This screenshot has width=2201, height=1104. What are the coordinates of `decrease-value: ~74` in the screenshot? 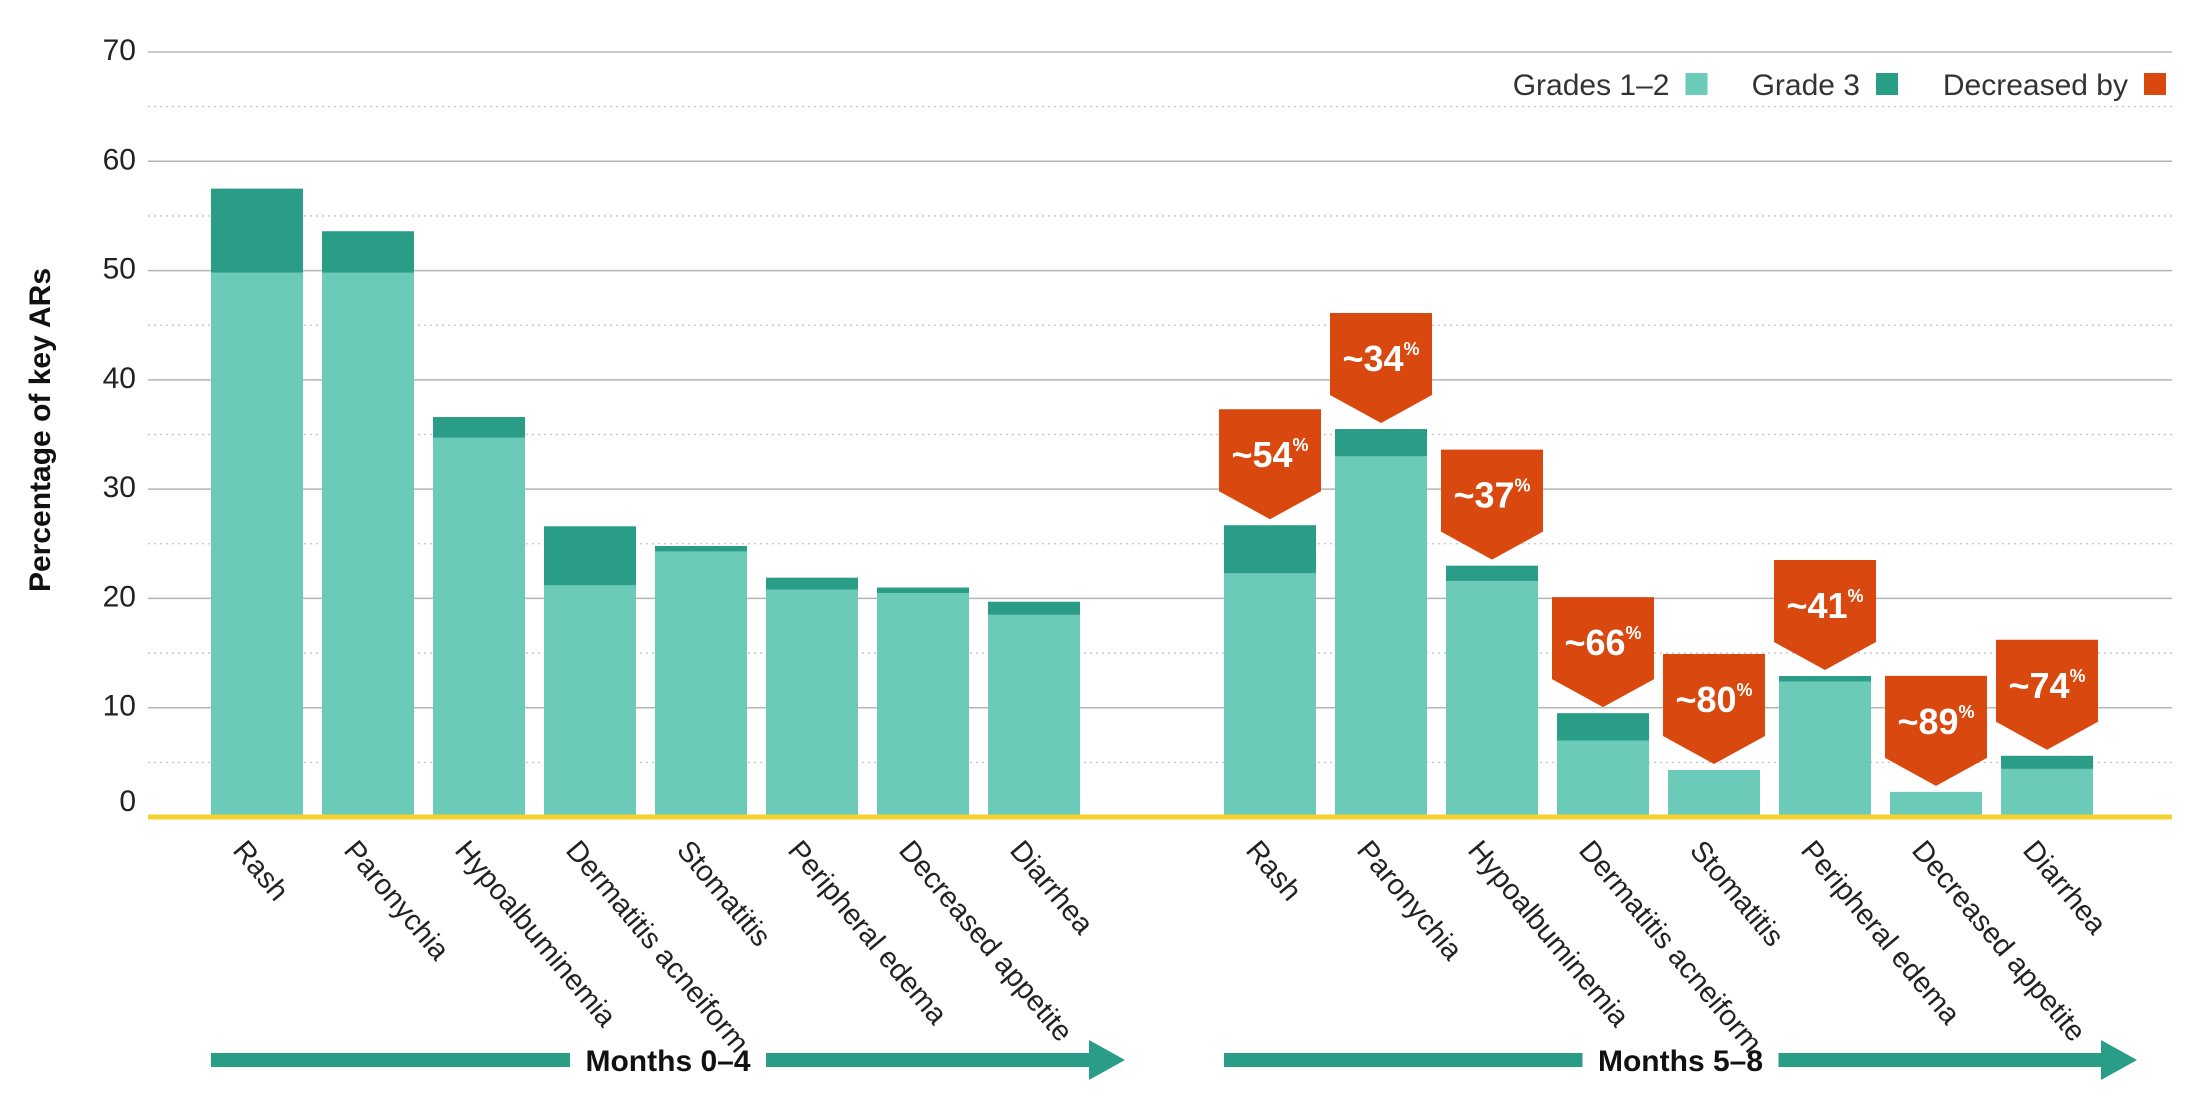 It's located at (2038, 685).